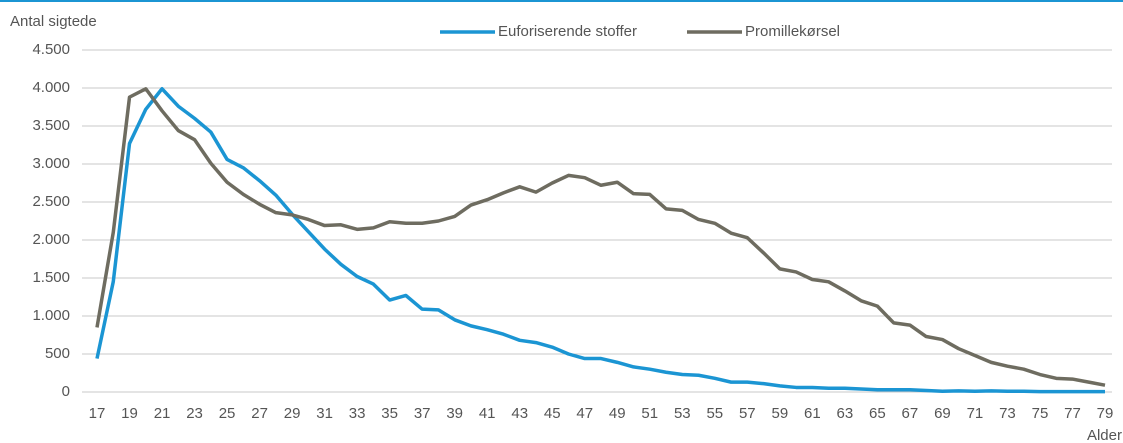  I want to click on x-tick-label: 39, so click(454, 413).